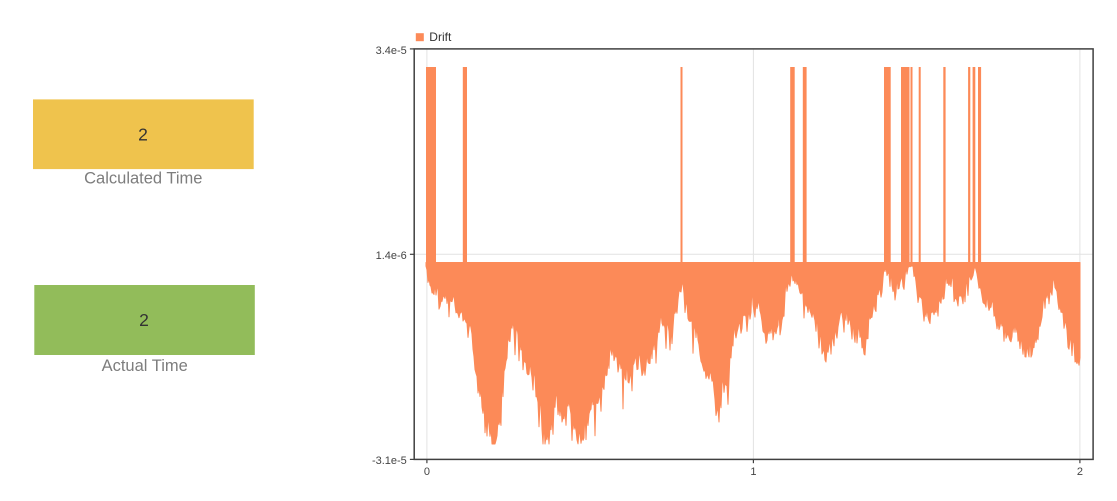  Describe the element at coordinates (440, 37) in the screenshot. I see `svg-text: Drift` at that location.